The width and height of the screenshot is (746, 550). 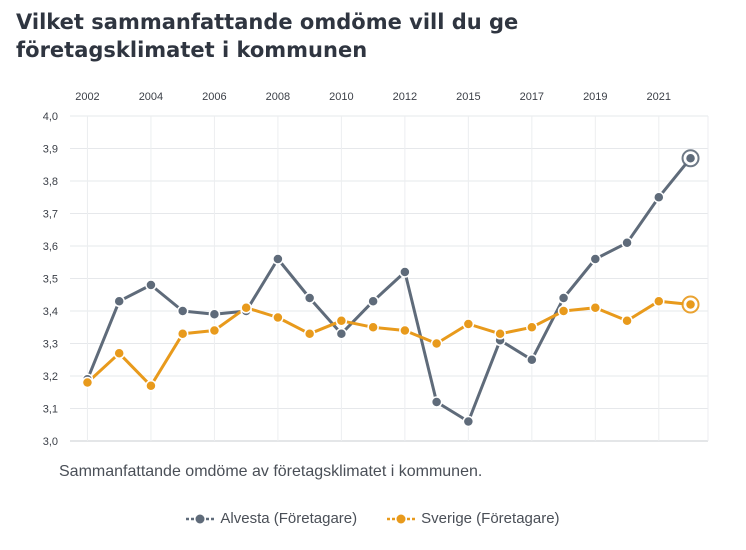 What do you see at coordinates (468, 97) in the screenshot?
I see `x-tick-label: 2015` at bounding box center [468, 97].